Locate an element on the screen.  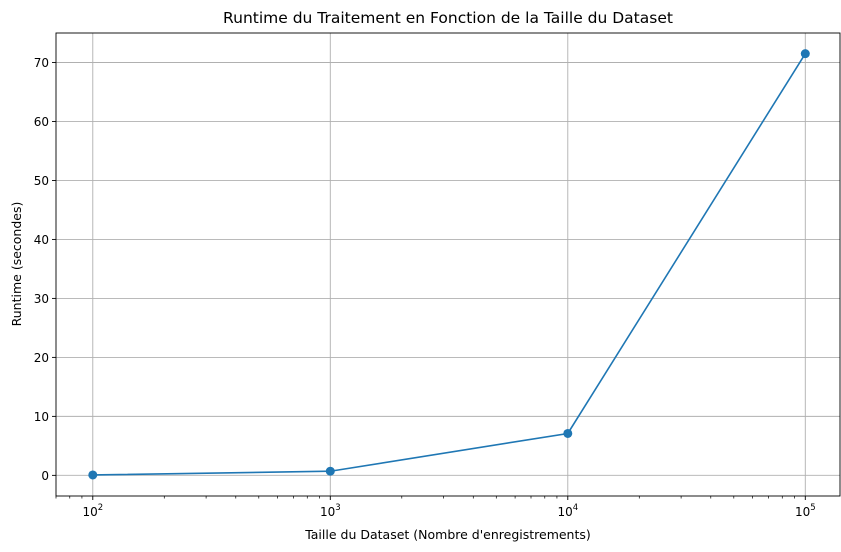
y-tick-label: 30 is located at coordinates (41, 299).